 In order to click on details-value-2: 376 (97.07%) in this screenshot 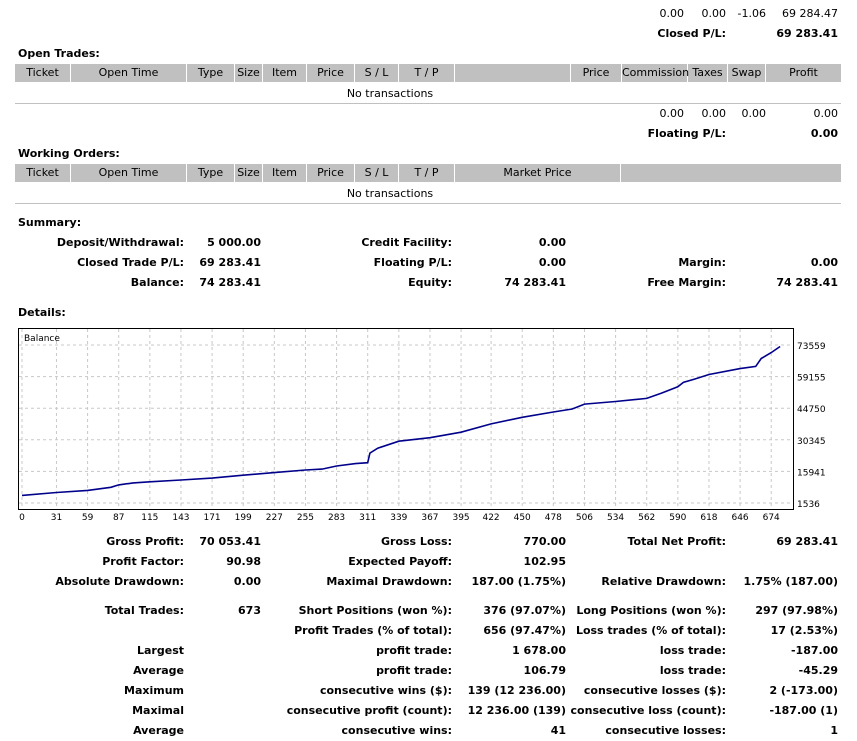, I will do `click(524, 610)`.